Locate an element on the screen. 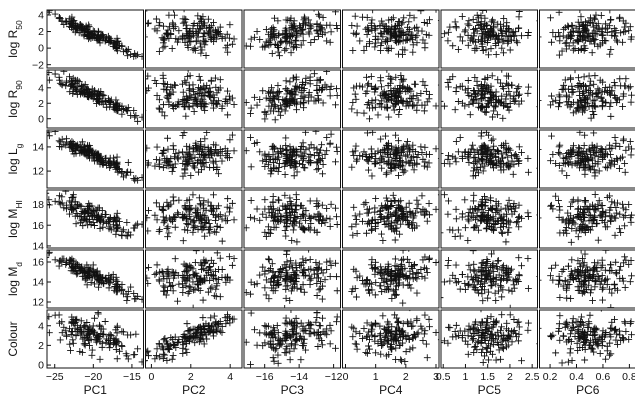 The width and height of the screenshot is (635, 405). x-axis-label: PC1 is located at coordinates (96, 390).